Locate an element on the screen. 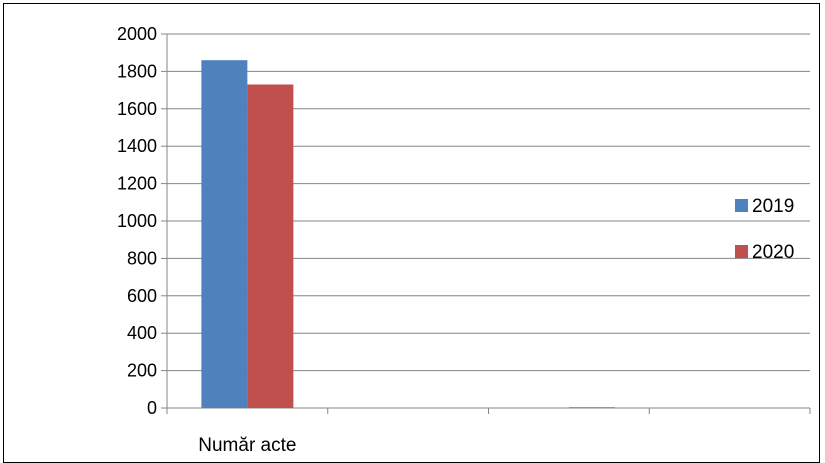 The width and height of the screenshot is (825, 463). y-tick-label: 1800 is located at coordinates (137, 71).